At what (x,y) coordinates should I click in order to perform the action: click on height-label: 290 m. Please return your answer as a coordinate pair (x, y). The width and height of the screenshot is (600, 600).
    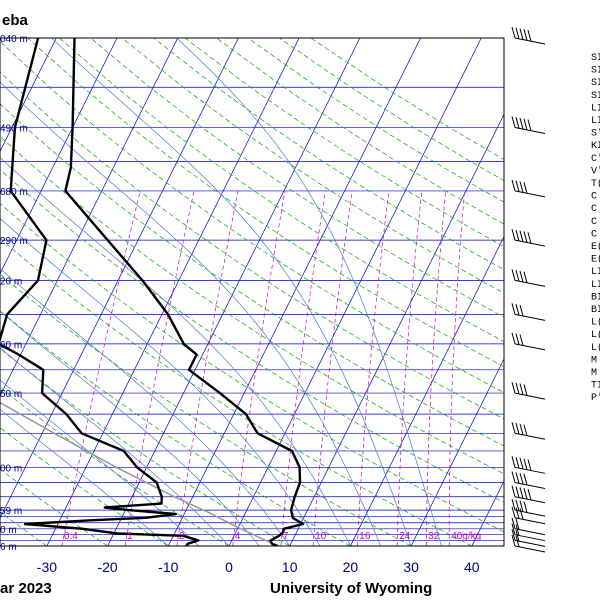
    Looking at the image, I should click on (14, 241).